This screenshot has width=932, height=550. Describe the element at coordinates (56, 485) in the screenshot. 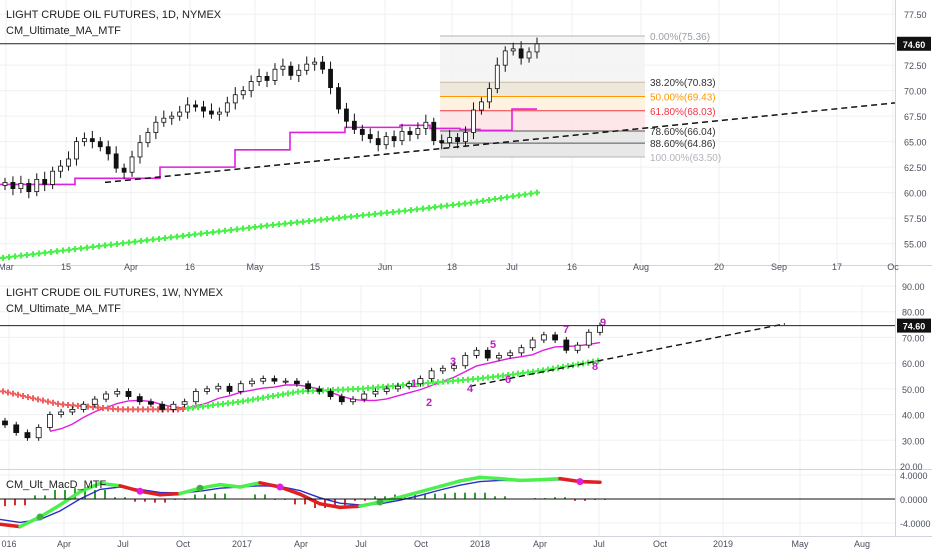

I see `macd-indicator-label: CM_Ult_MacD_MTF` at that location.